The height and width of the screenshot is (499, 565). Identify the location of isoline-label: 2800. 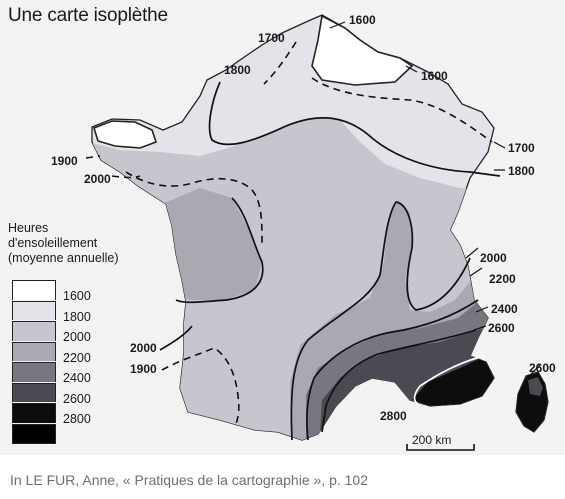
(393, 416).